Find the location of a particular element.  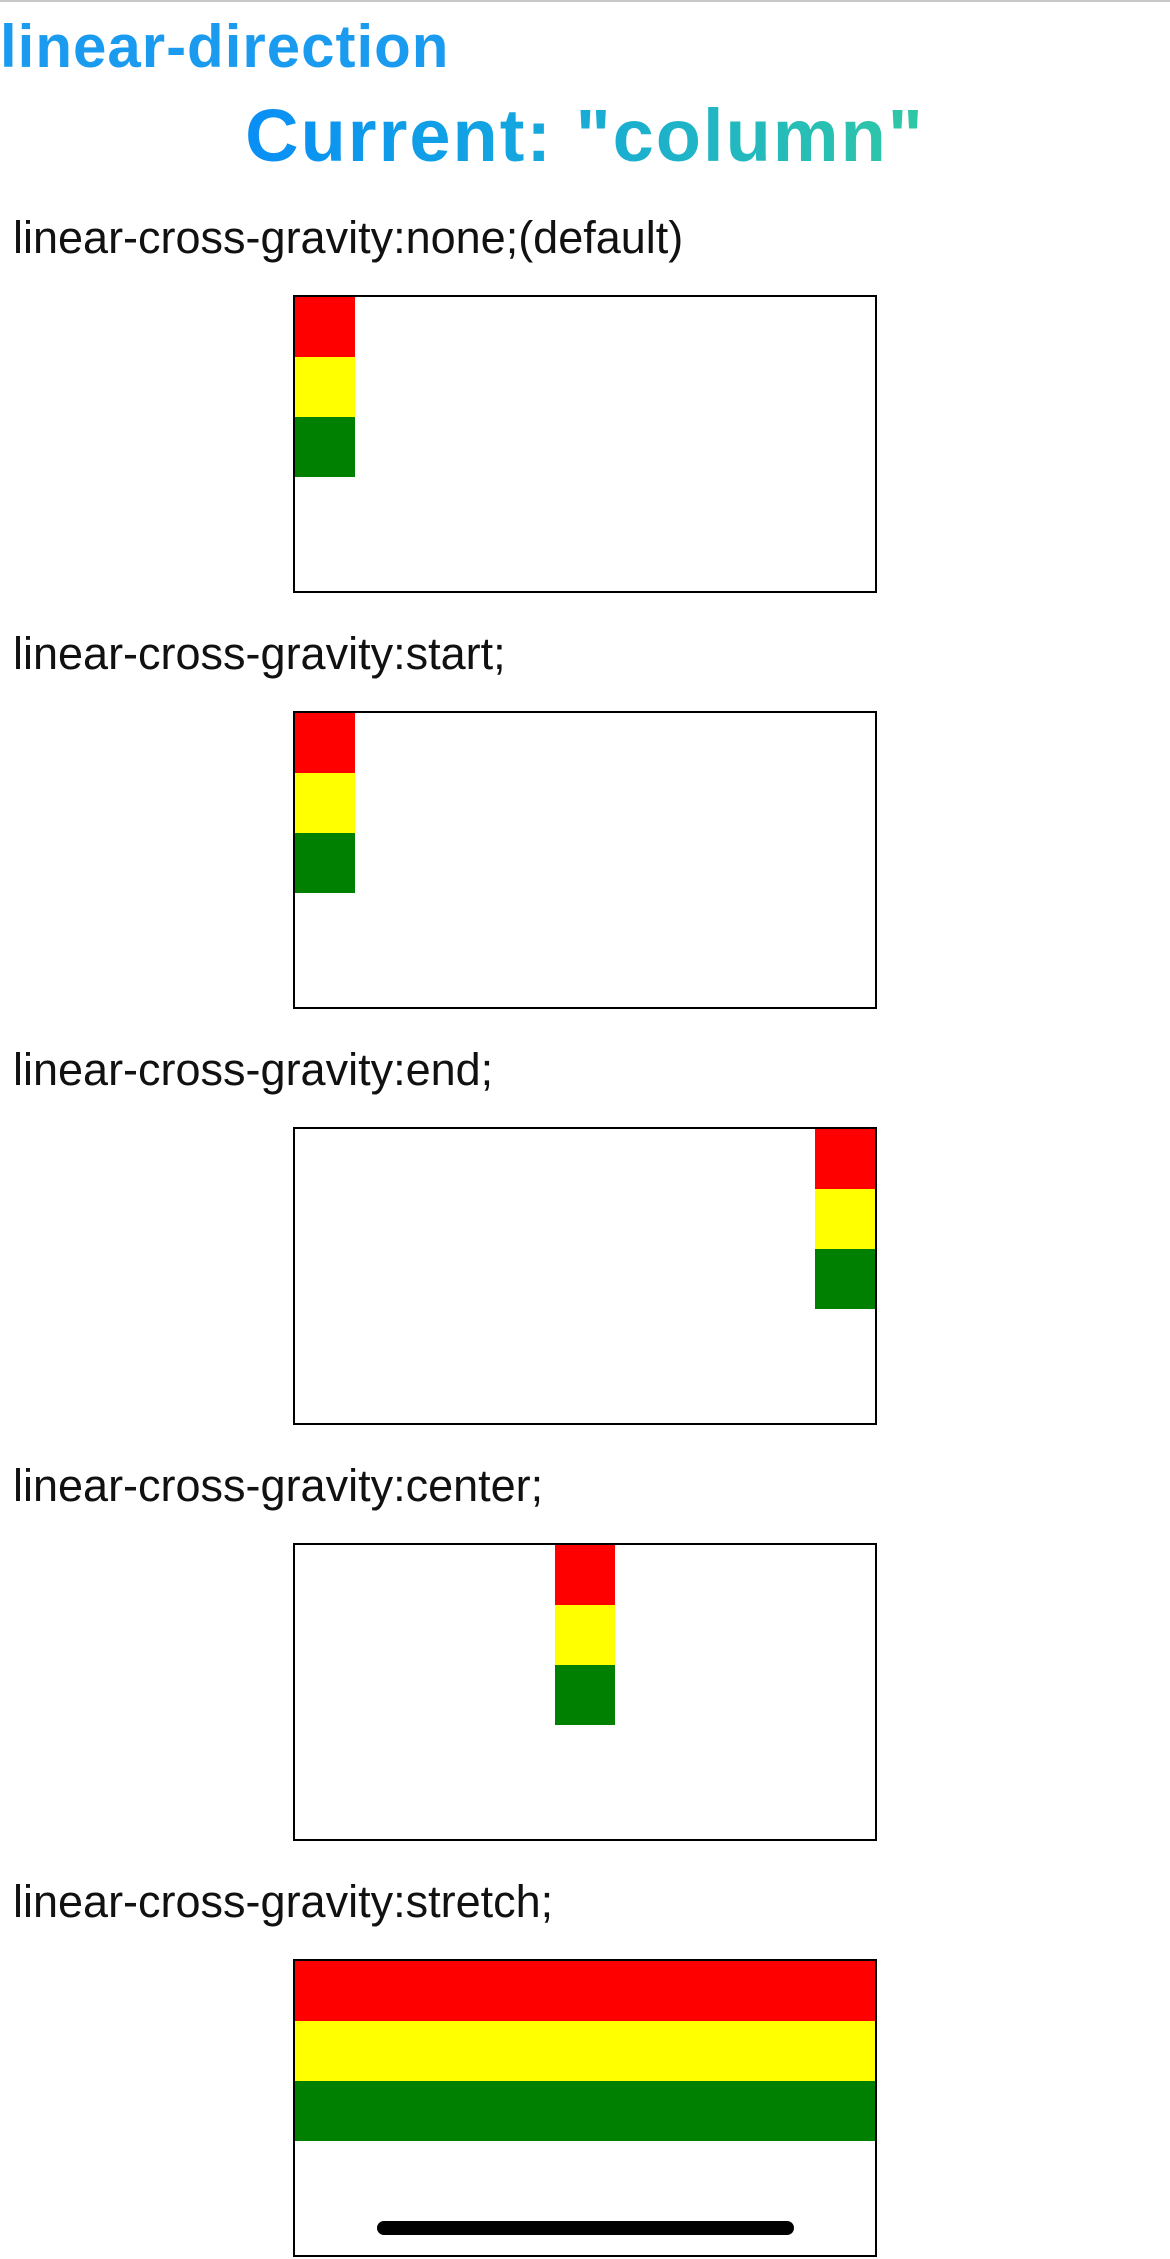

home-indicator is located at coordinates (585, 2228).